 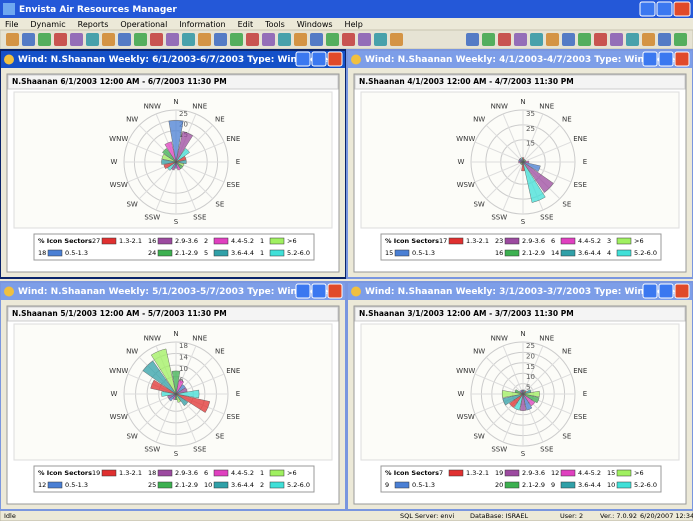 What do you see at coordinates (520, 82) in the screenshot?
I see `panel-header` at bounding box center [520, 82].